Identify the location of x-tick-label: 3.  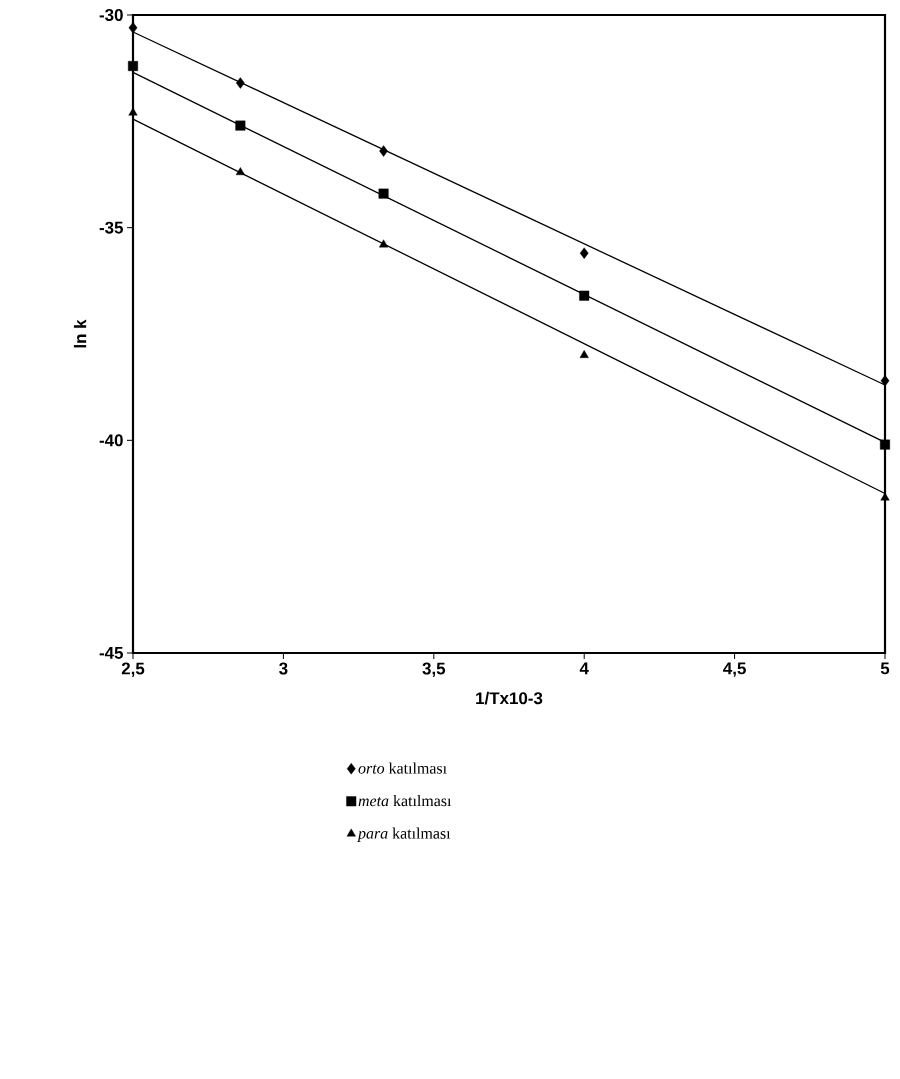
(283, 668).